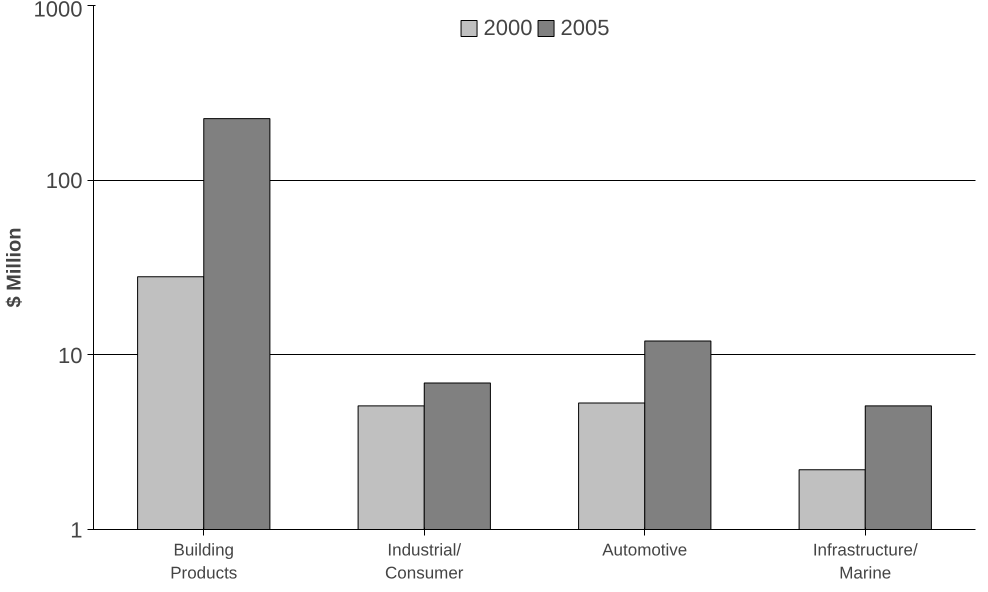 This screenshot has width=988, height=592. I want to click on y-tick-label: 100, so click(64, 181).